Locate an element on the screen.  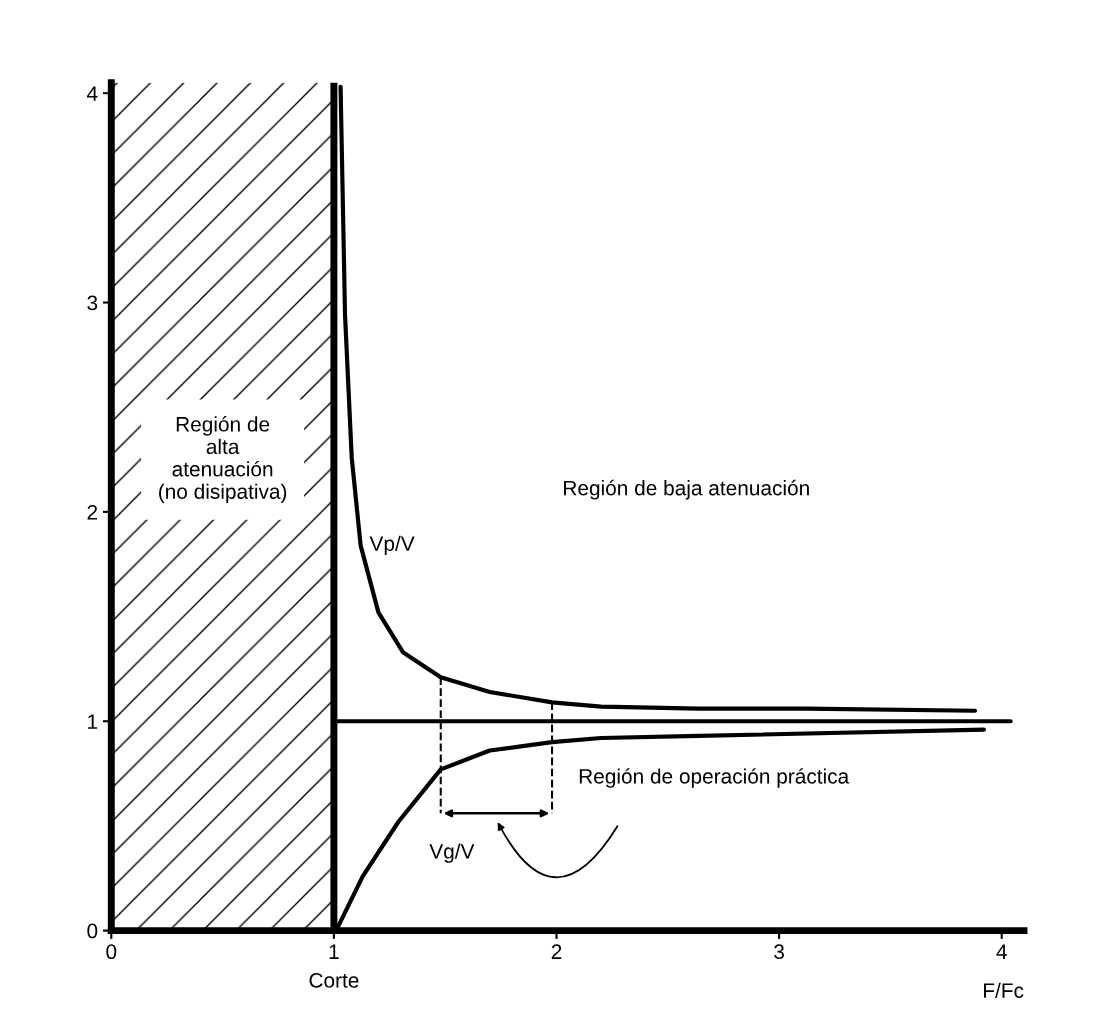
x-axis-title: F/Fc is located at coordinates (1004, 990).